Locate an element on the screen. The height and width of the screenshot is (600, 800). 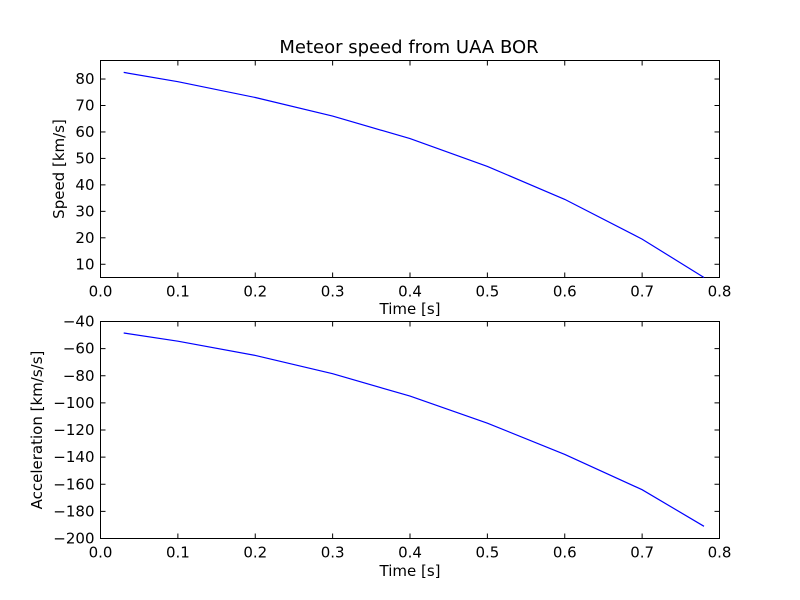
speed-x-tick-label: 0.1 is located at coordinates (178, 292).